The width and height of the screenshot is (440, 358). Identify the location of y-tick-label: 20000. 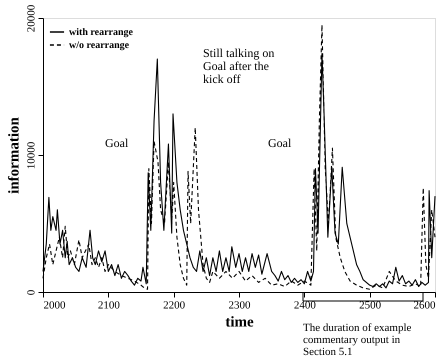
(32, 18).